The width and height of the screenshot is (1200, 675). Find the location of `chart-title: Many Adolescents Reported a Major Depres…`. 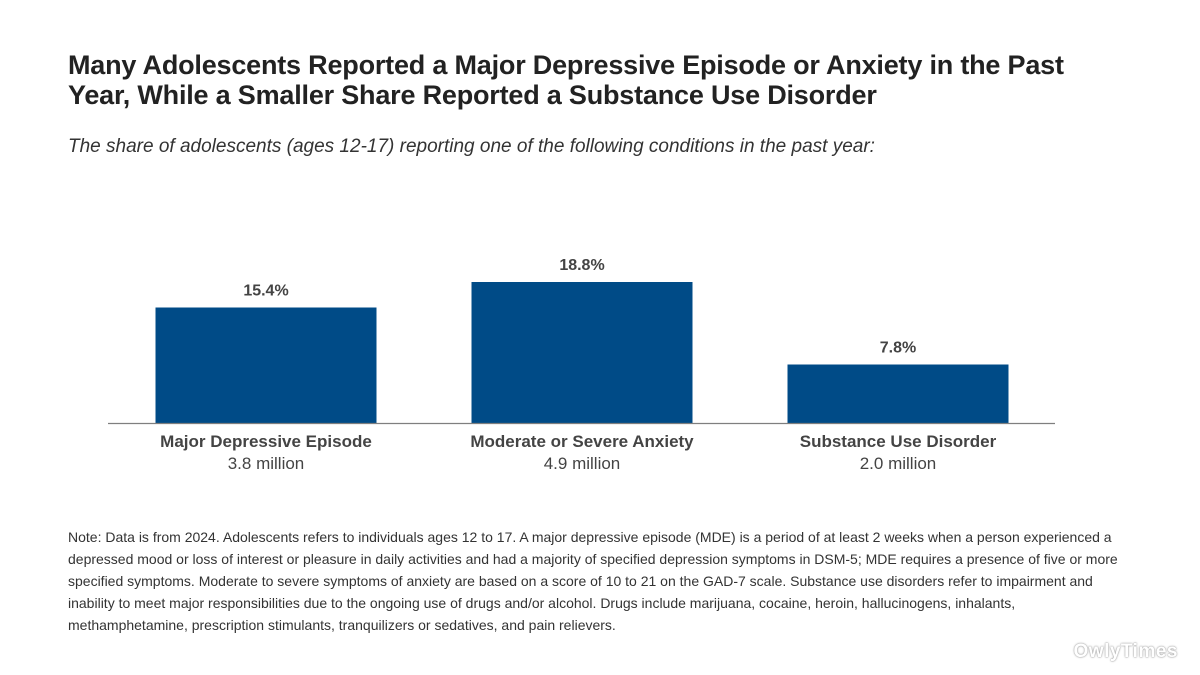

chart-title: Many Adolescents Reported a Major Depres… is located at coordinates (566, 80).